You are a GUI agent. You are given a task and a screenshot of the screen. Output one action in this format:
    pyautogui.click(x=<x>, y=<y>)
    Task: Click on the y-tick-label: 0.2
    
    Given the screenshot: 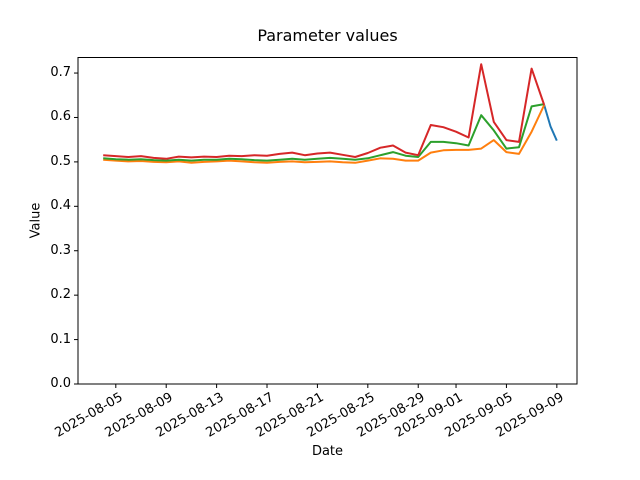 What is the action you would take?
    pyautogui.click(x=60, y=295)
    